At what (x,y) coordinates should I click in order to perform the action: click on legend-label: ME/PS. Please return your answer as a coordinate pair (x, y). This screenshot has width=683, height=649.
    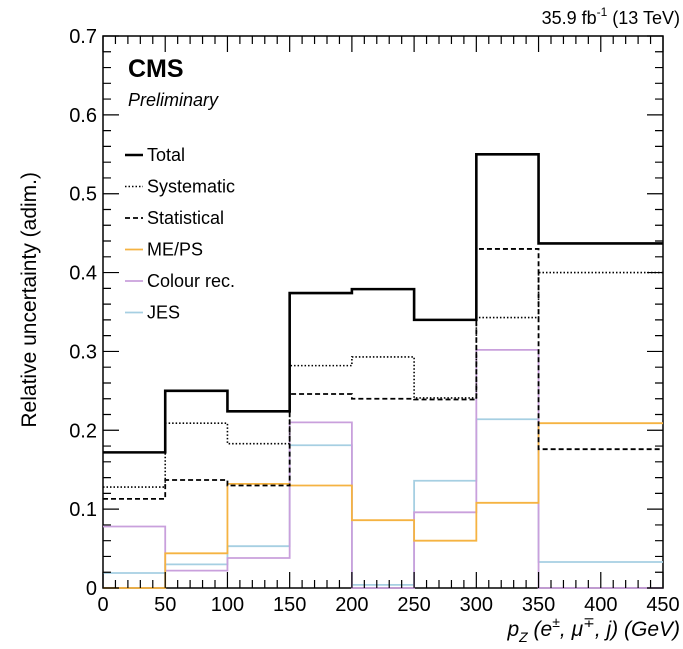
    Looking at the image, I should click on (175, 250).